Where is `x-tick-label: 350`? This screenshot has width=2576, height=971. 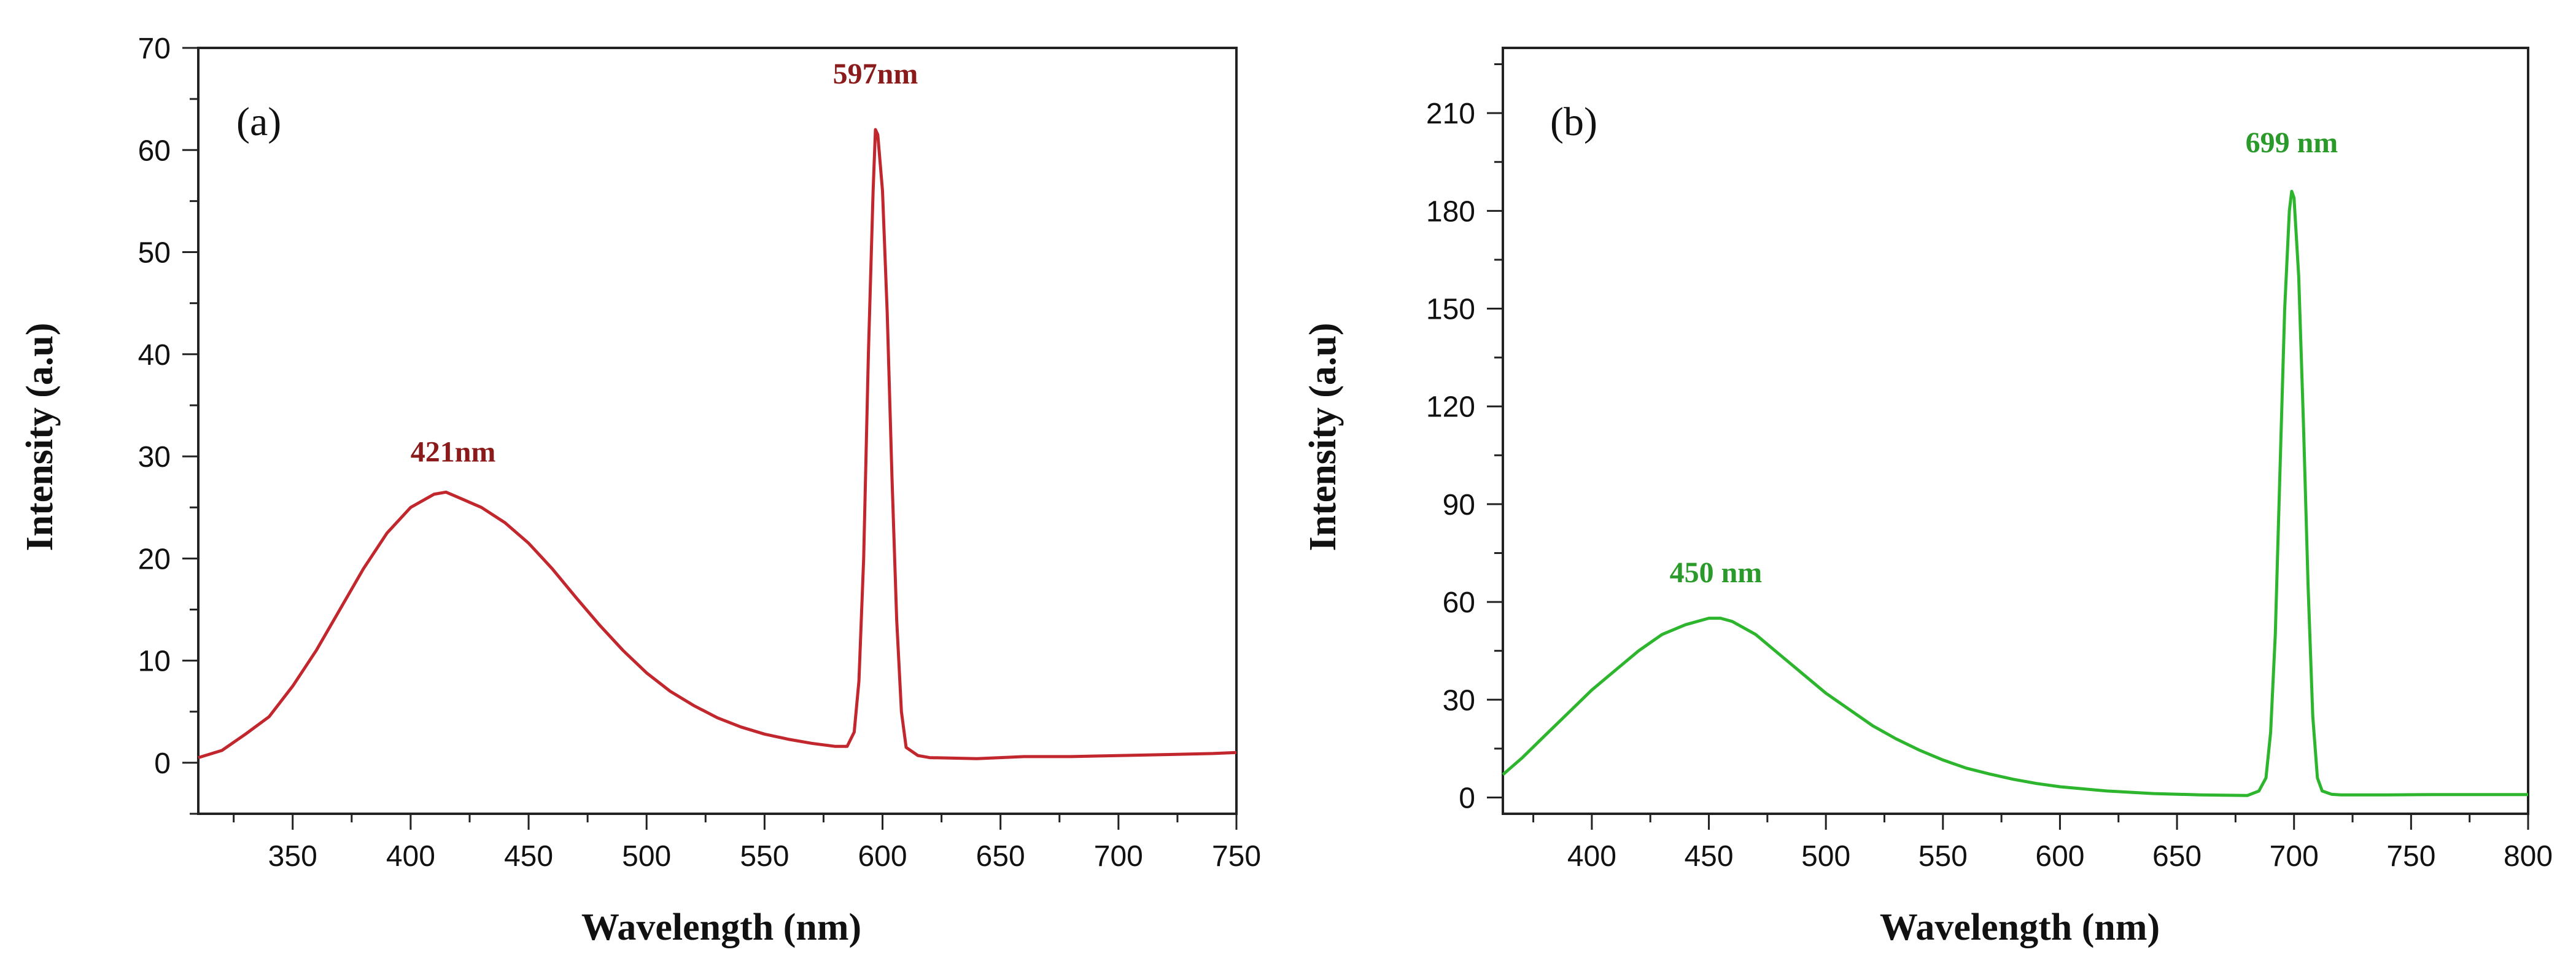
x-tick-label: 350 is located at coordinates (292, 857).